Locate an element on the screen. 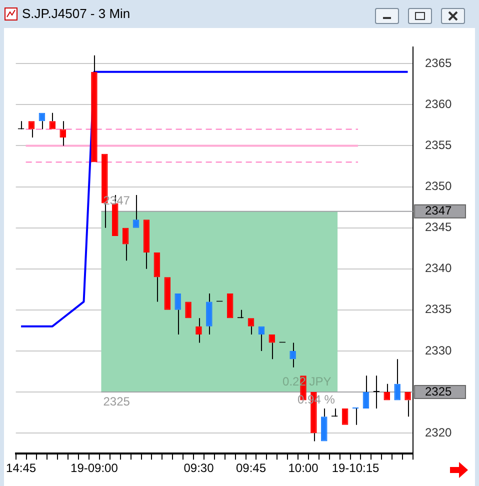  ref-line-label: 2347 is located at coordinates (438, 211).